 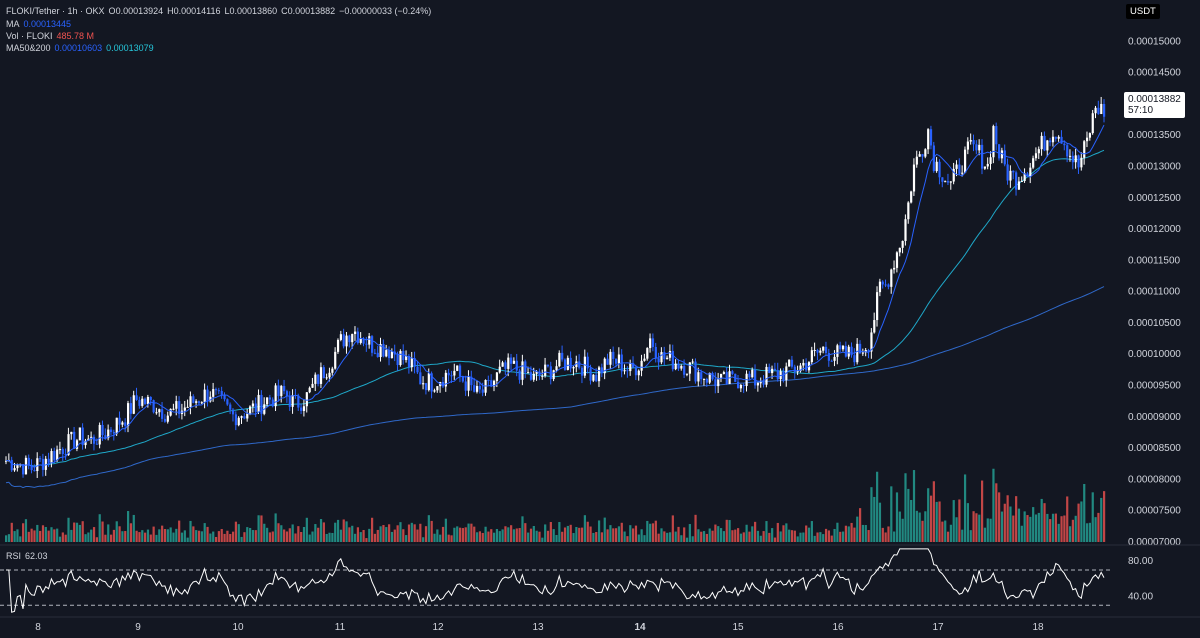 I want to click on rsi-legend: RSI 62.03, so click(x=29, y=556).